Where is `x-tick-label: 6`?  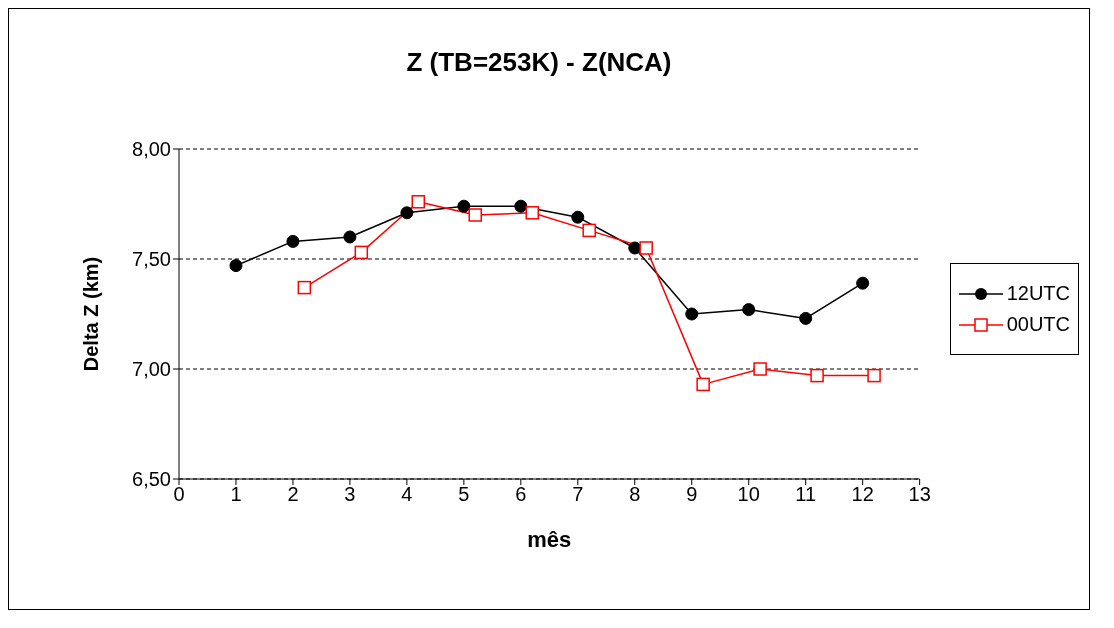
x-tick-label: 6 is located at coordinates (521, 494).